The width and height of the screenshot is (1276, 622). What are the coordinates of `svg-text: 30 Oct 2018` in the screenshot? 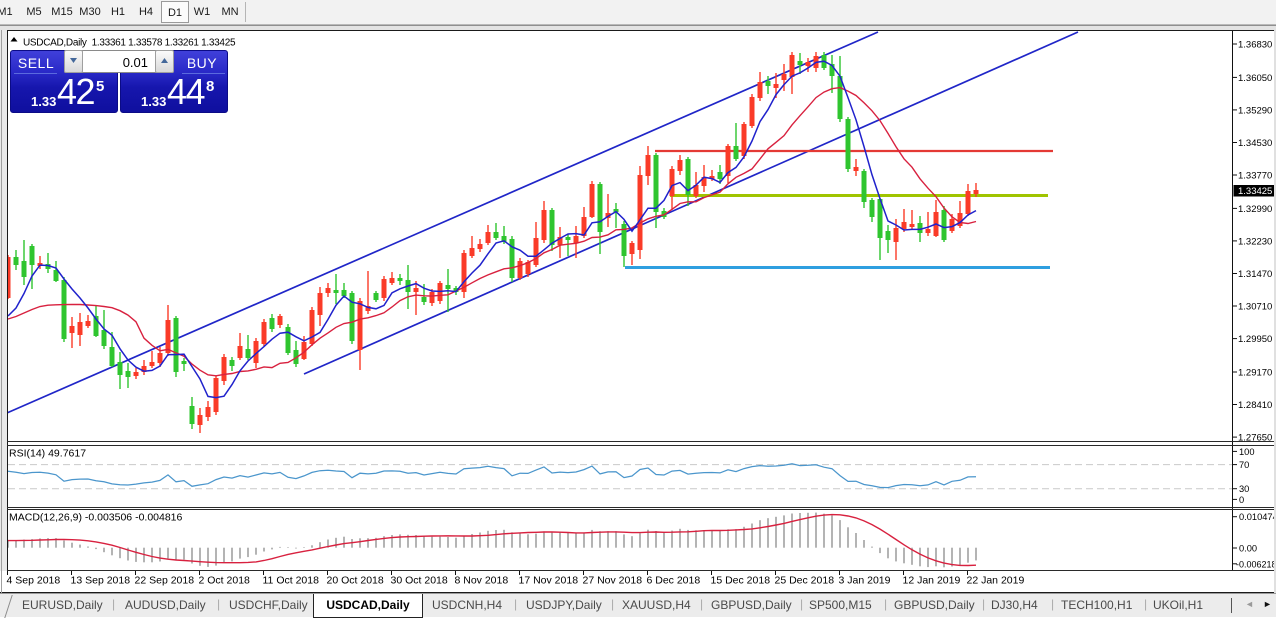 It's located at (419, 581).